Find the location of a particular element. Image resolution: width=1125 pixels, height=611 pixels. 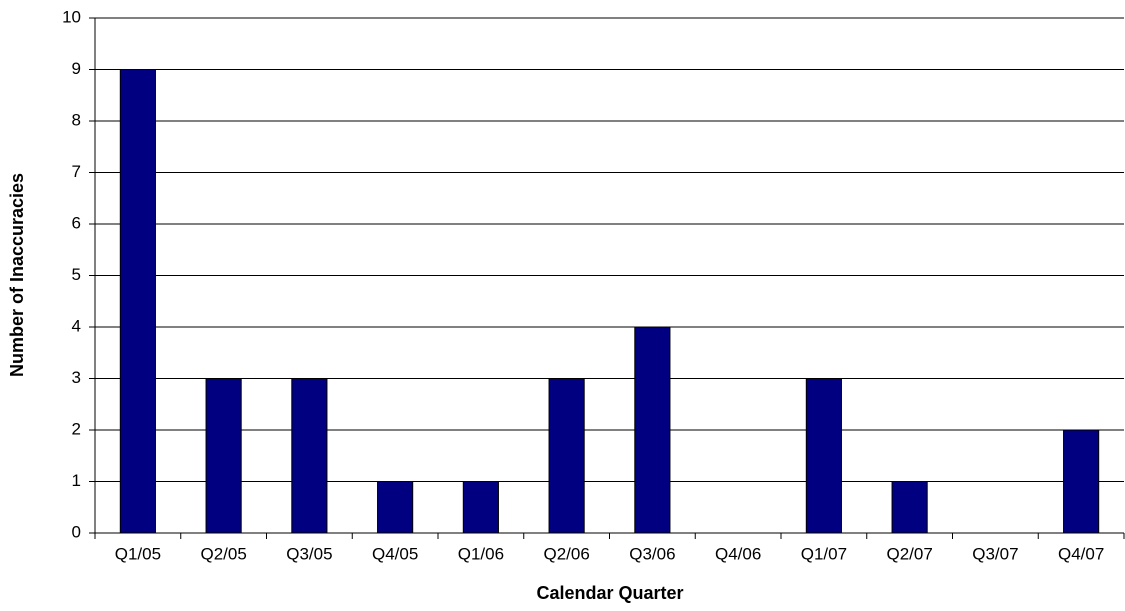

x-tick-label: Q4/05 is located at coordinates (395, 553).